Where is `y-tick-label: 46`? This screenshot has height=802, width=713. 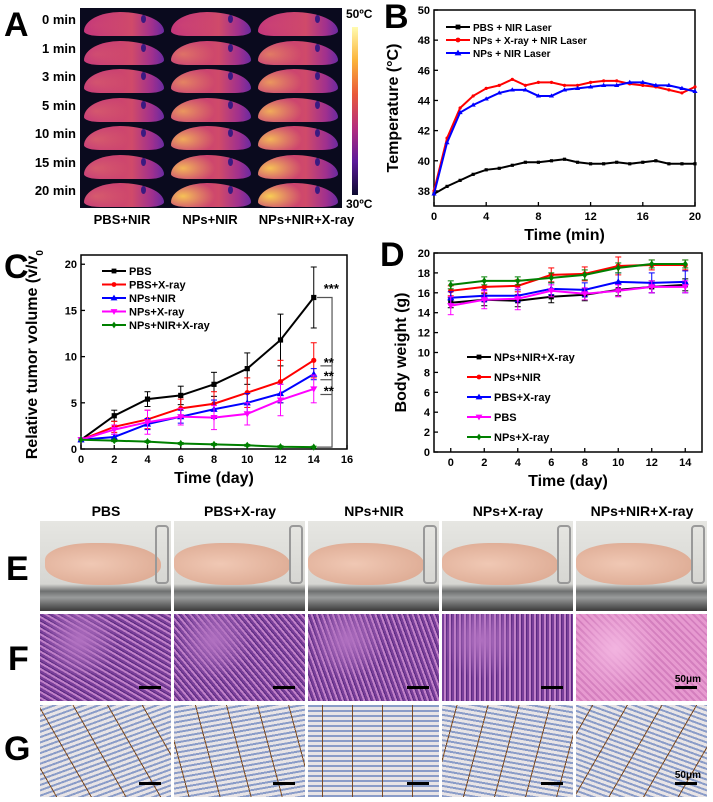
y-tick-label: 46 is located at coordinates (424, 71).